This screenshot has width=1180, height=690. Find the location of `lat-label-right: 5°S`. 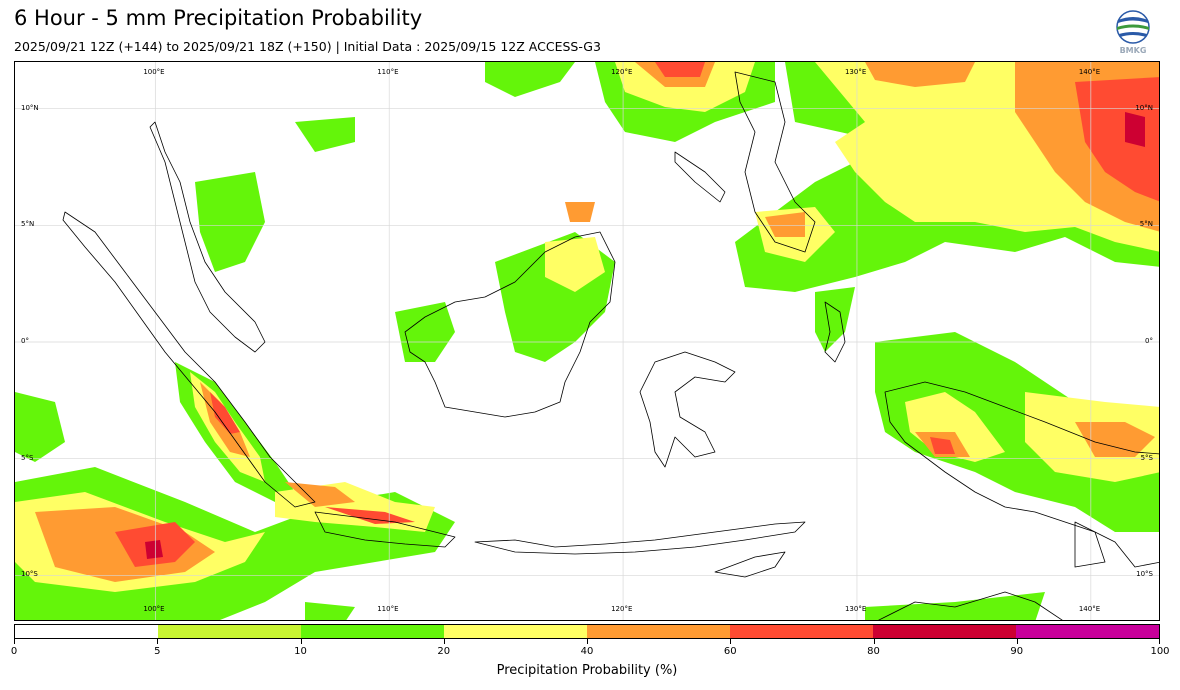

lat-label-right: 5°S is located at coordinates (1146, 457).